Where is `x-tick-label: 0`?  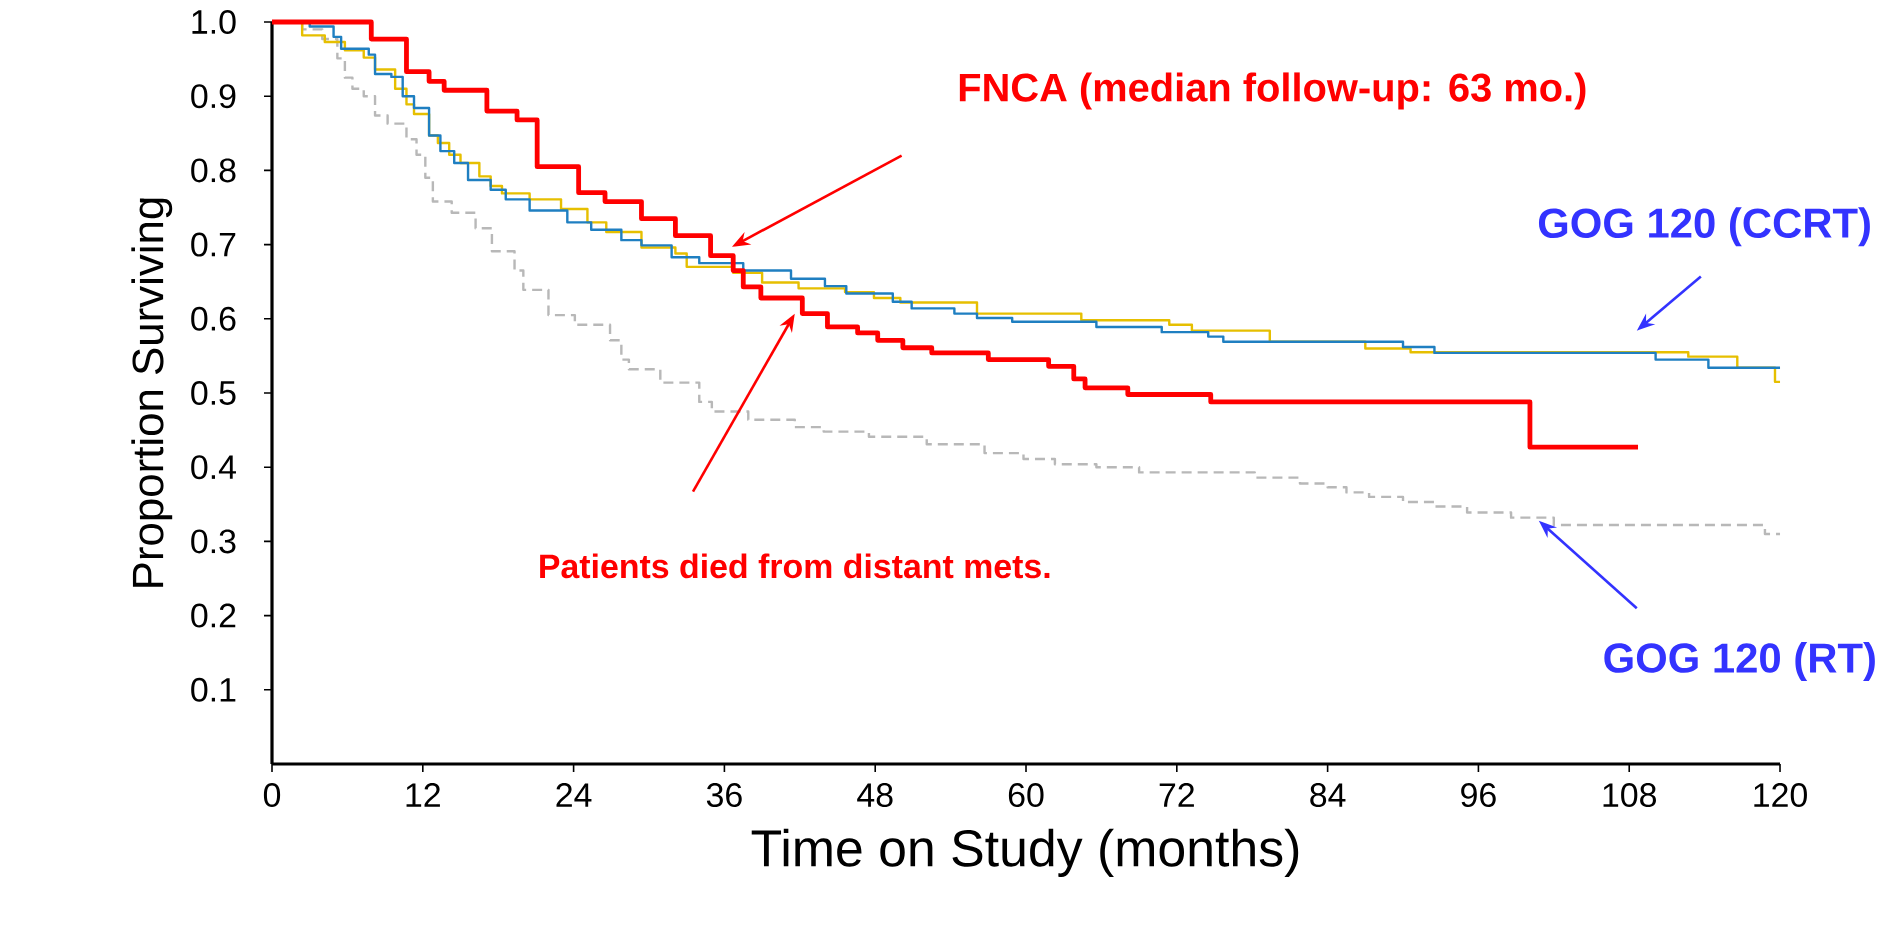
x-tick-label: 0 is located at coordinates (272, 795).